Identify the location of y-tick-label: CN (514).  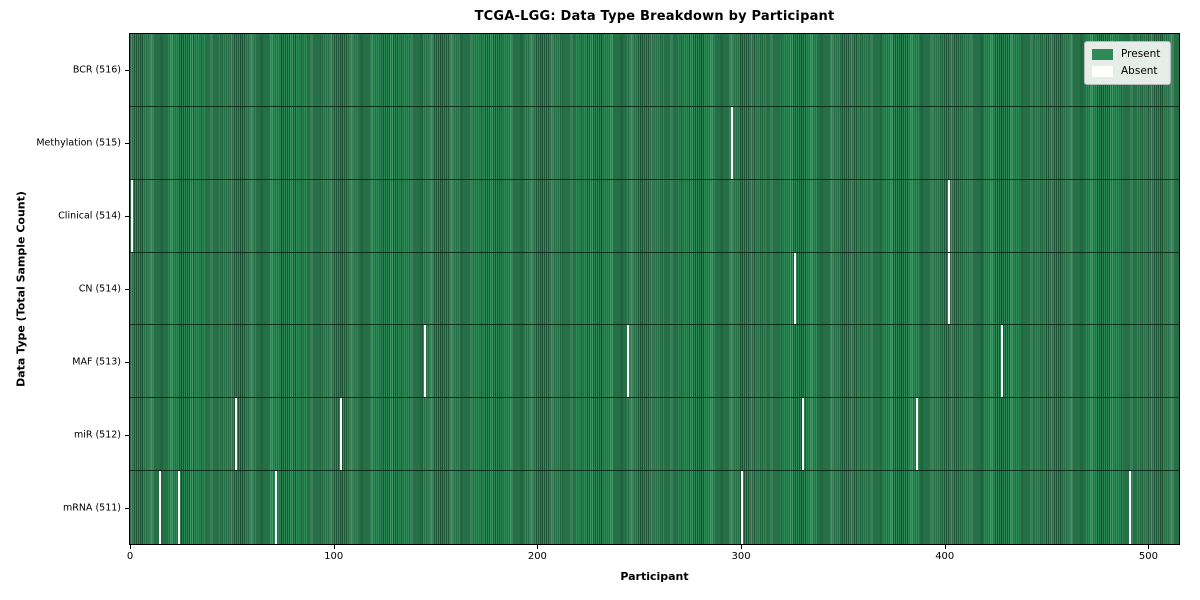
(99, 289).